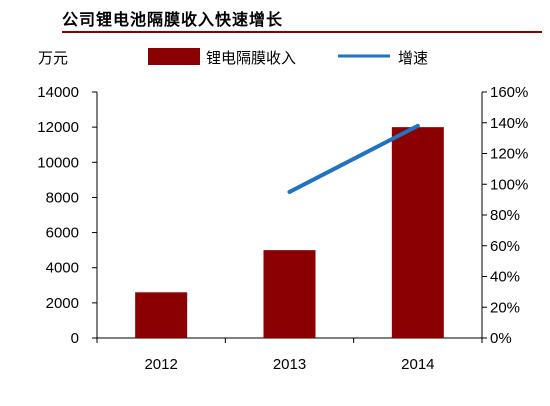 This screenshot has height=406, width=550. Describe the element at coordinates (251, 58) in the screenshot. I see `legend-label-revenue: 锂电隔膜收入` at that location.